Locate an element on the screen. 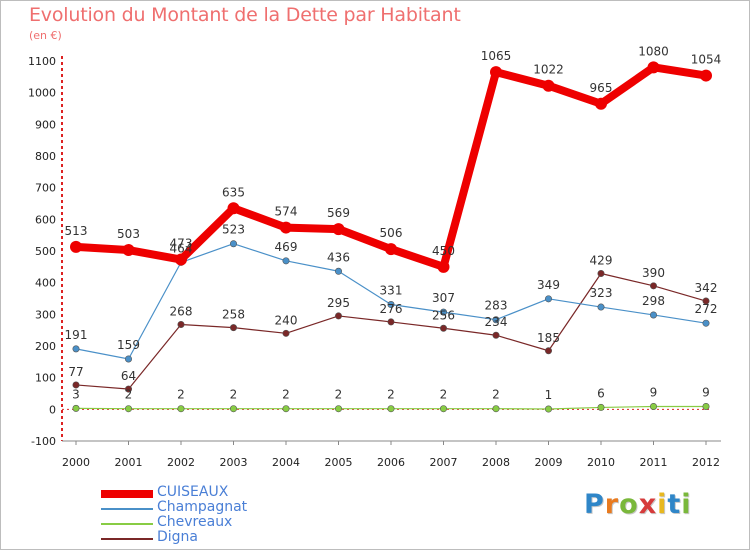 The height and width of the screenshot is (550, 750). data-label: 523 is located at coordinates (233, 230).